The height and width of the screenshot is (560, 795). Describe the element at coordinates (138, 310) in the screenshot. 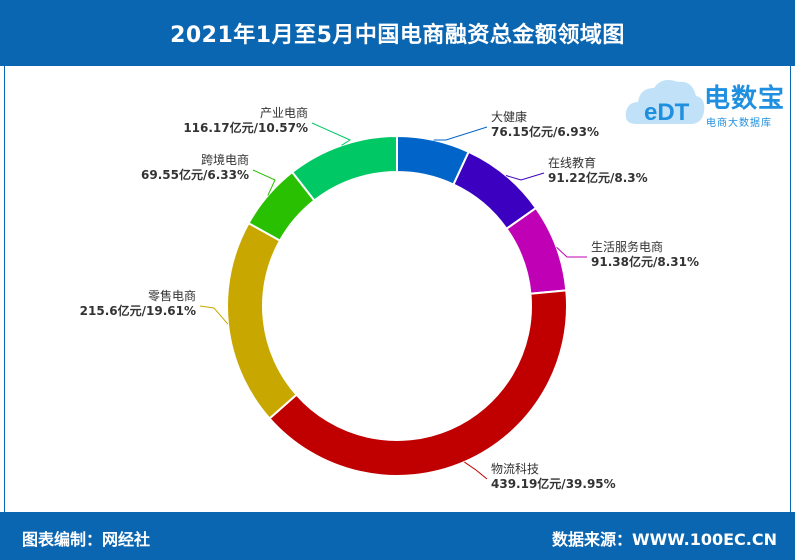

I see `slice-value-label: 215.6亿元/19.61%` at that location.